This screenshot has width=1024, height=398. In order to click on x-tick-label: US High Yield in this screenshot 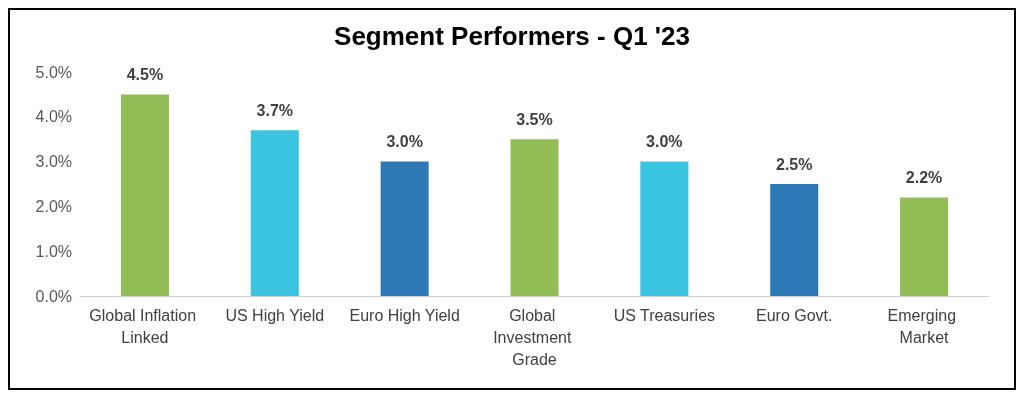, I will do `click(275, 315)`.